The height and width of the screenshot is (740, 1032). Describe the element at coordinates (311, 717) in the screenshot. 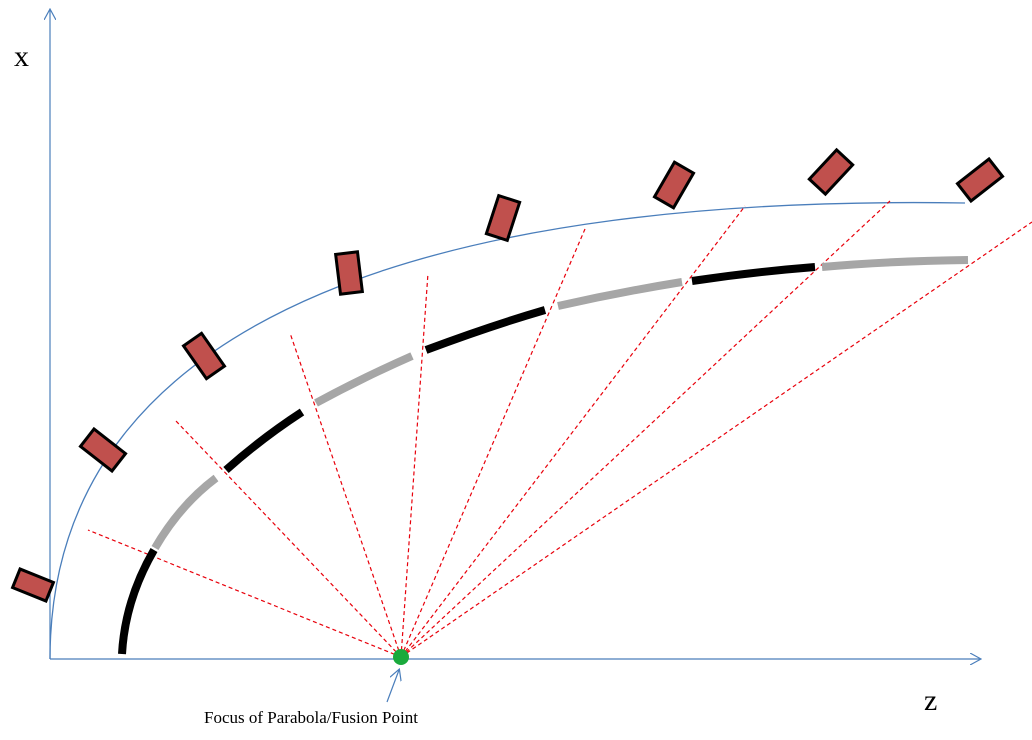

I see `focus-caption: Focus of Parabola/Fusion Point` at that location.